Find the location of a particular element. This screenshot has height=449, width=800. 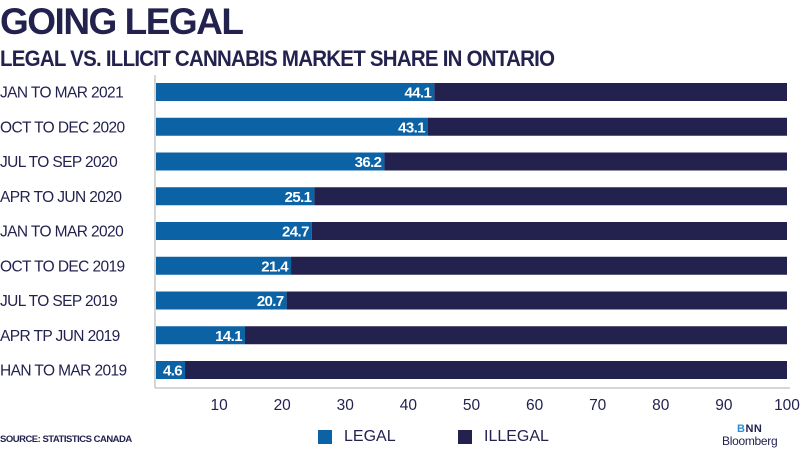

x-tick-label-60: 60 is located at coordinates (535, 405).